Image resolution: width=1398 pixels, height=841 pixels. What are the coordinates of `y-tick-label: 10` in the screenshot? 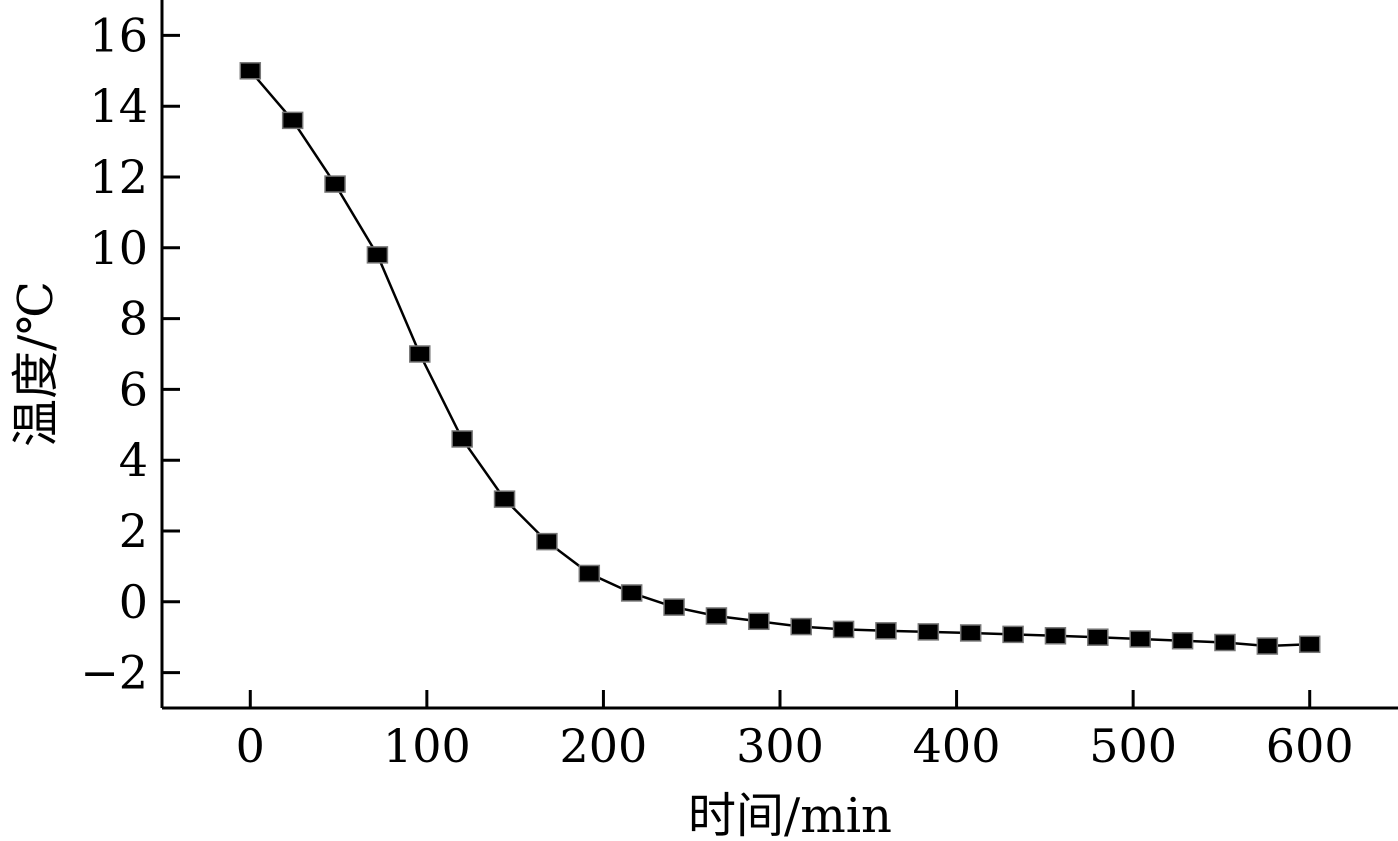 It's located at (118, 248).